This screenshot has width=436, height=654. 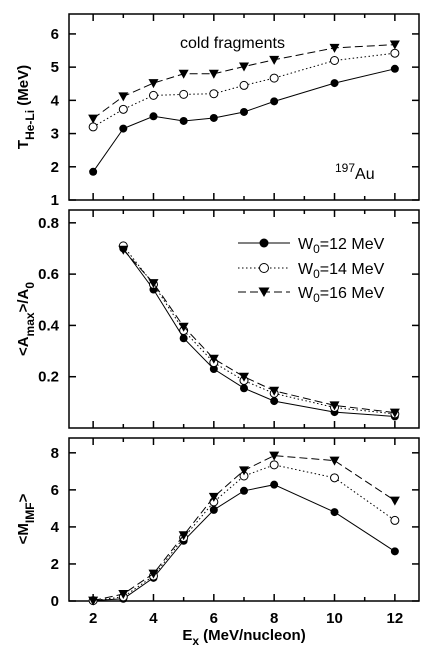 What do you see at coordinates (55, 453) in the screenshot?
I see `panel-imf-y-tick-label: 8` at bounding box center [55, 453].